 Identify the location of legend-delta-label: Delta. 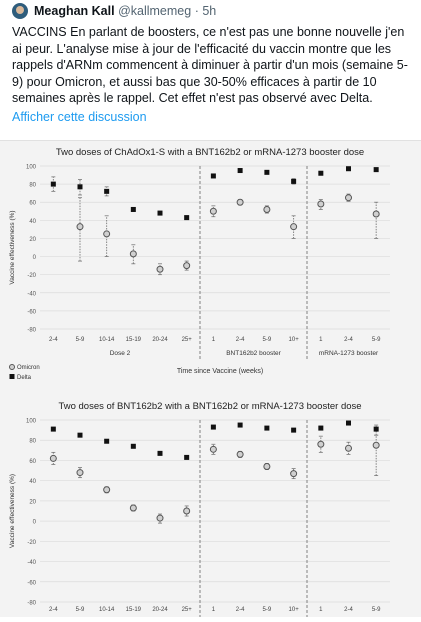
(24, 378).